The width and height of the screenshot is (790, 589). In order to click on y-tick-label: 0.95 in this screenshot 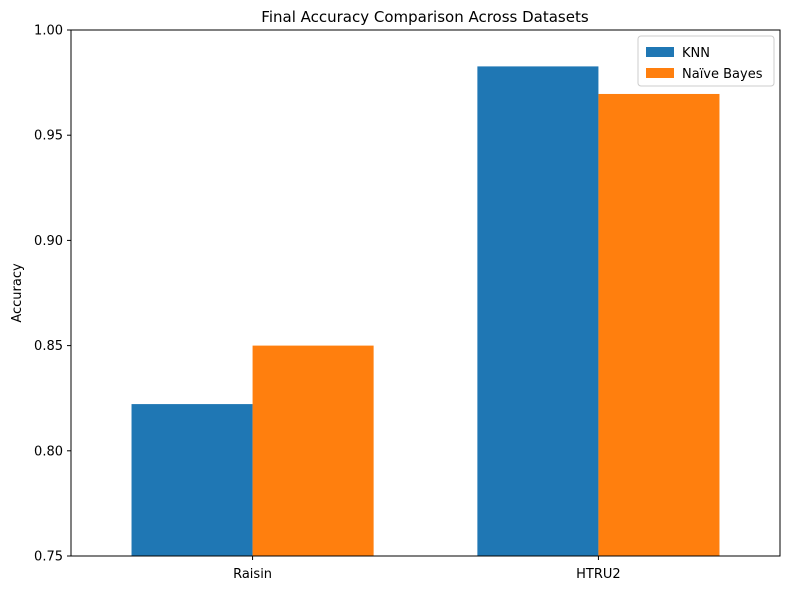, I will do `click(48, 136)`.